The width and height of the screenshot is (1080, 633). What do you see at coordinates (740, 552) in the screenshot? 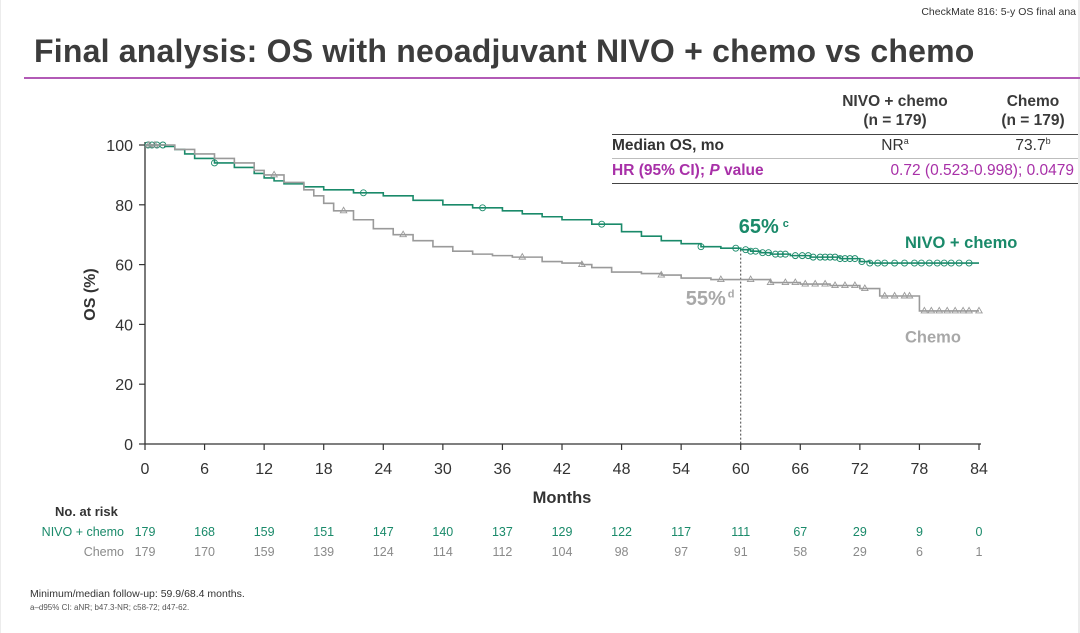
I see `risk-cell-chemo: 91` at bounding box center [740, 552].